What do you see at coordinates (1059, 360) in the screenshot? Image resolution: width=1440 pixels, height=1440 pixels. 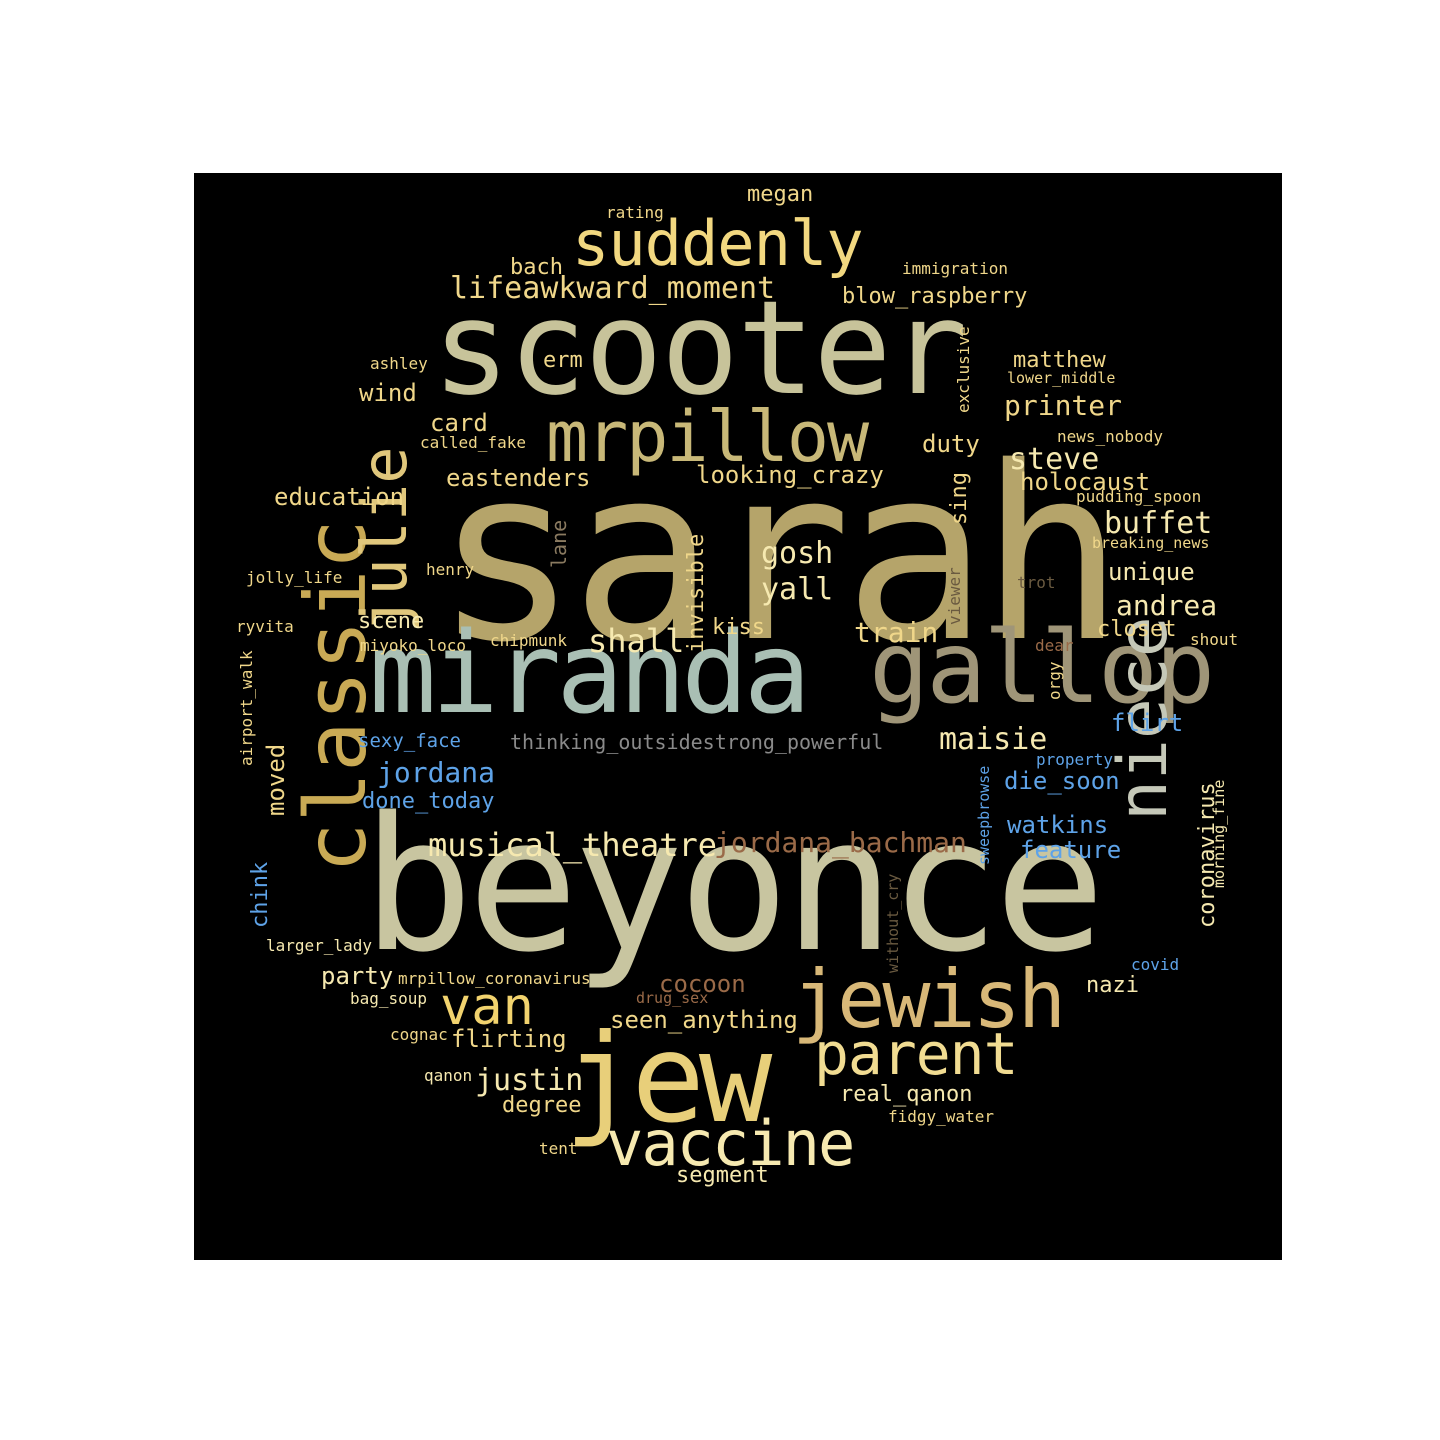 I see `word-matthew: matthew` at bounding box center [1059, 360].